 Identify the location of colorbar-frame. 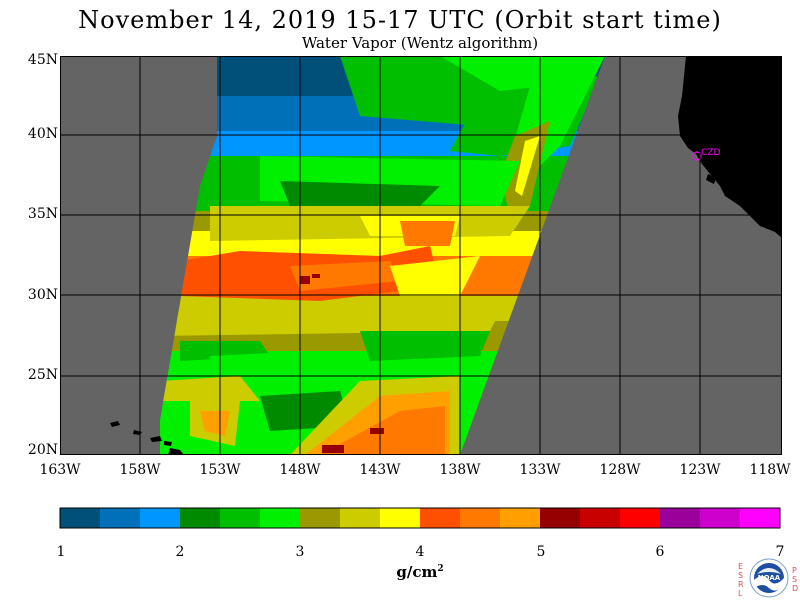
(420, 518).